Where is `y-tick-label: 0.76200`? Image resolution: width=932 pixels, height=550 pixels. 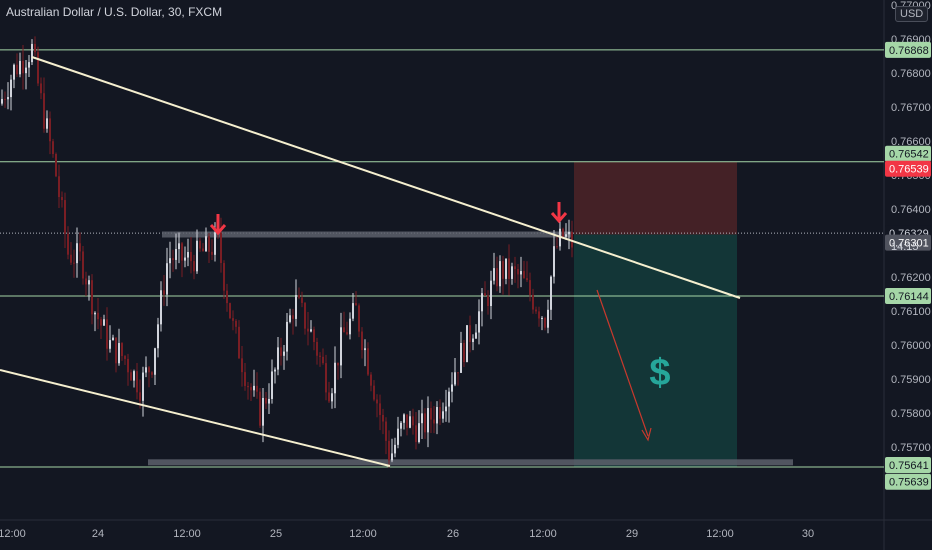
y-tick-label: 0.76200 is located at coordinates (911, 278).